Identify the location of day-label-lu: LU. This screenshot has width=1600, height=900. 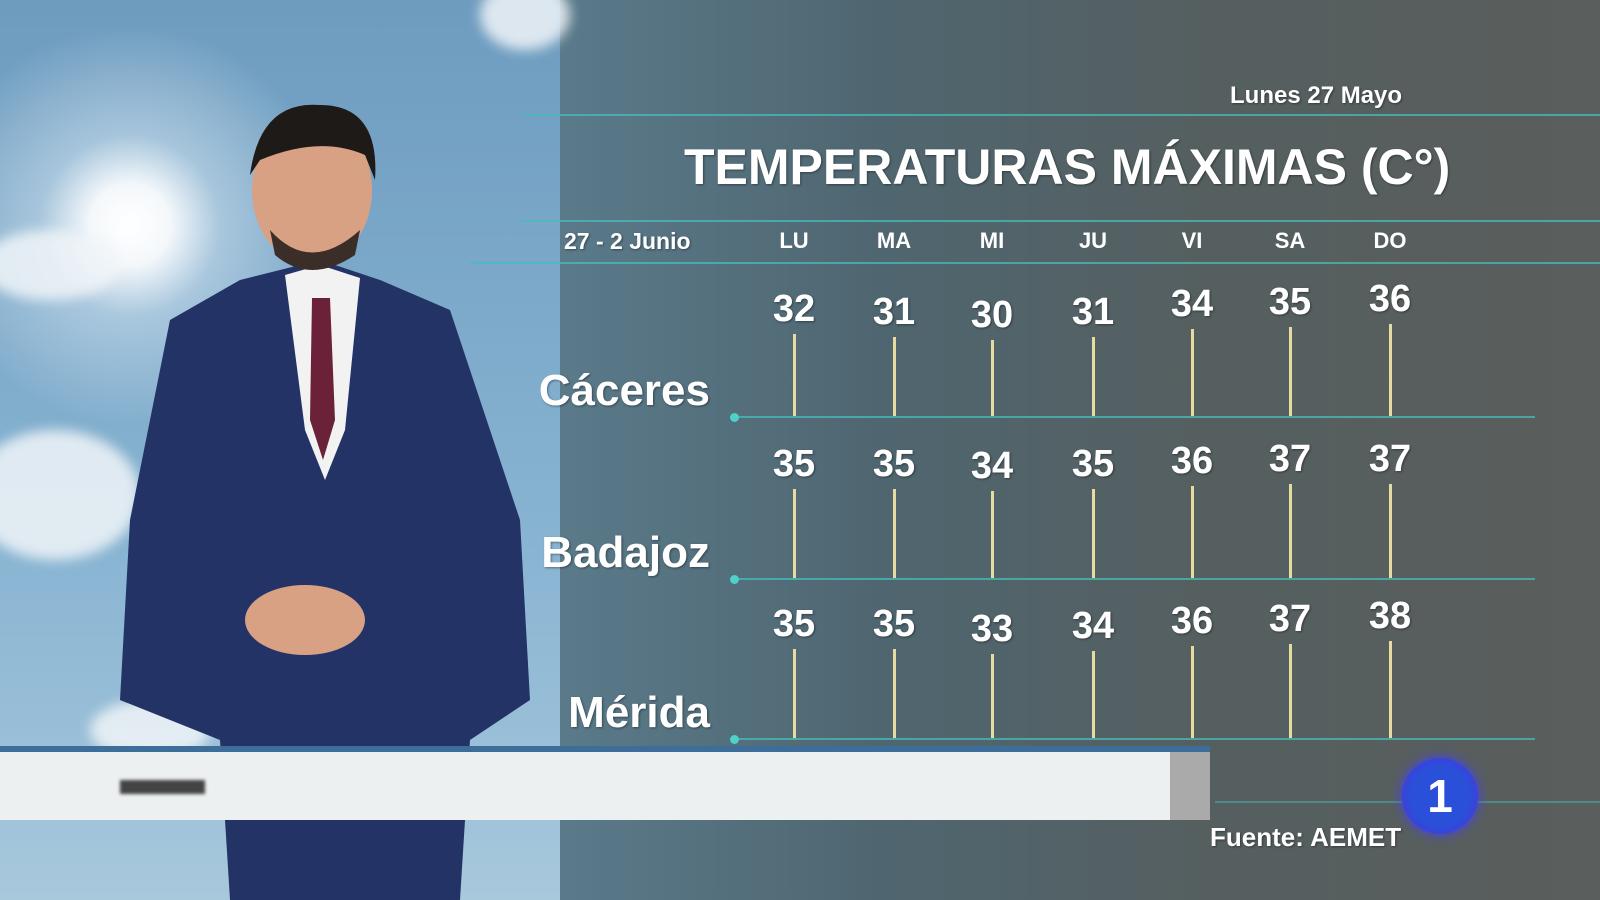
(794, 240).